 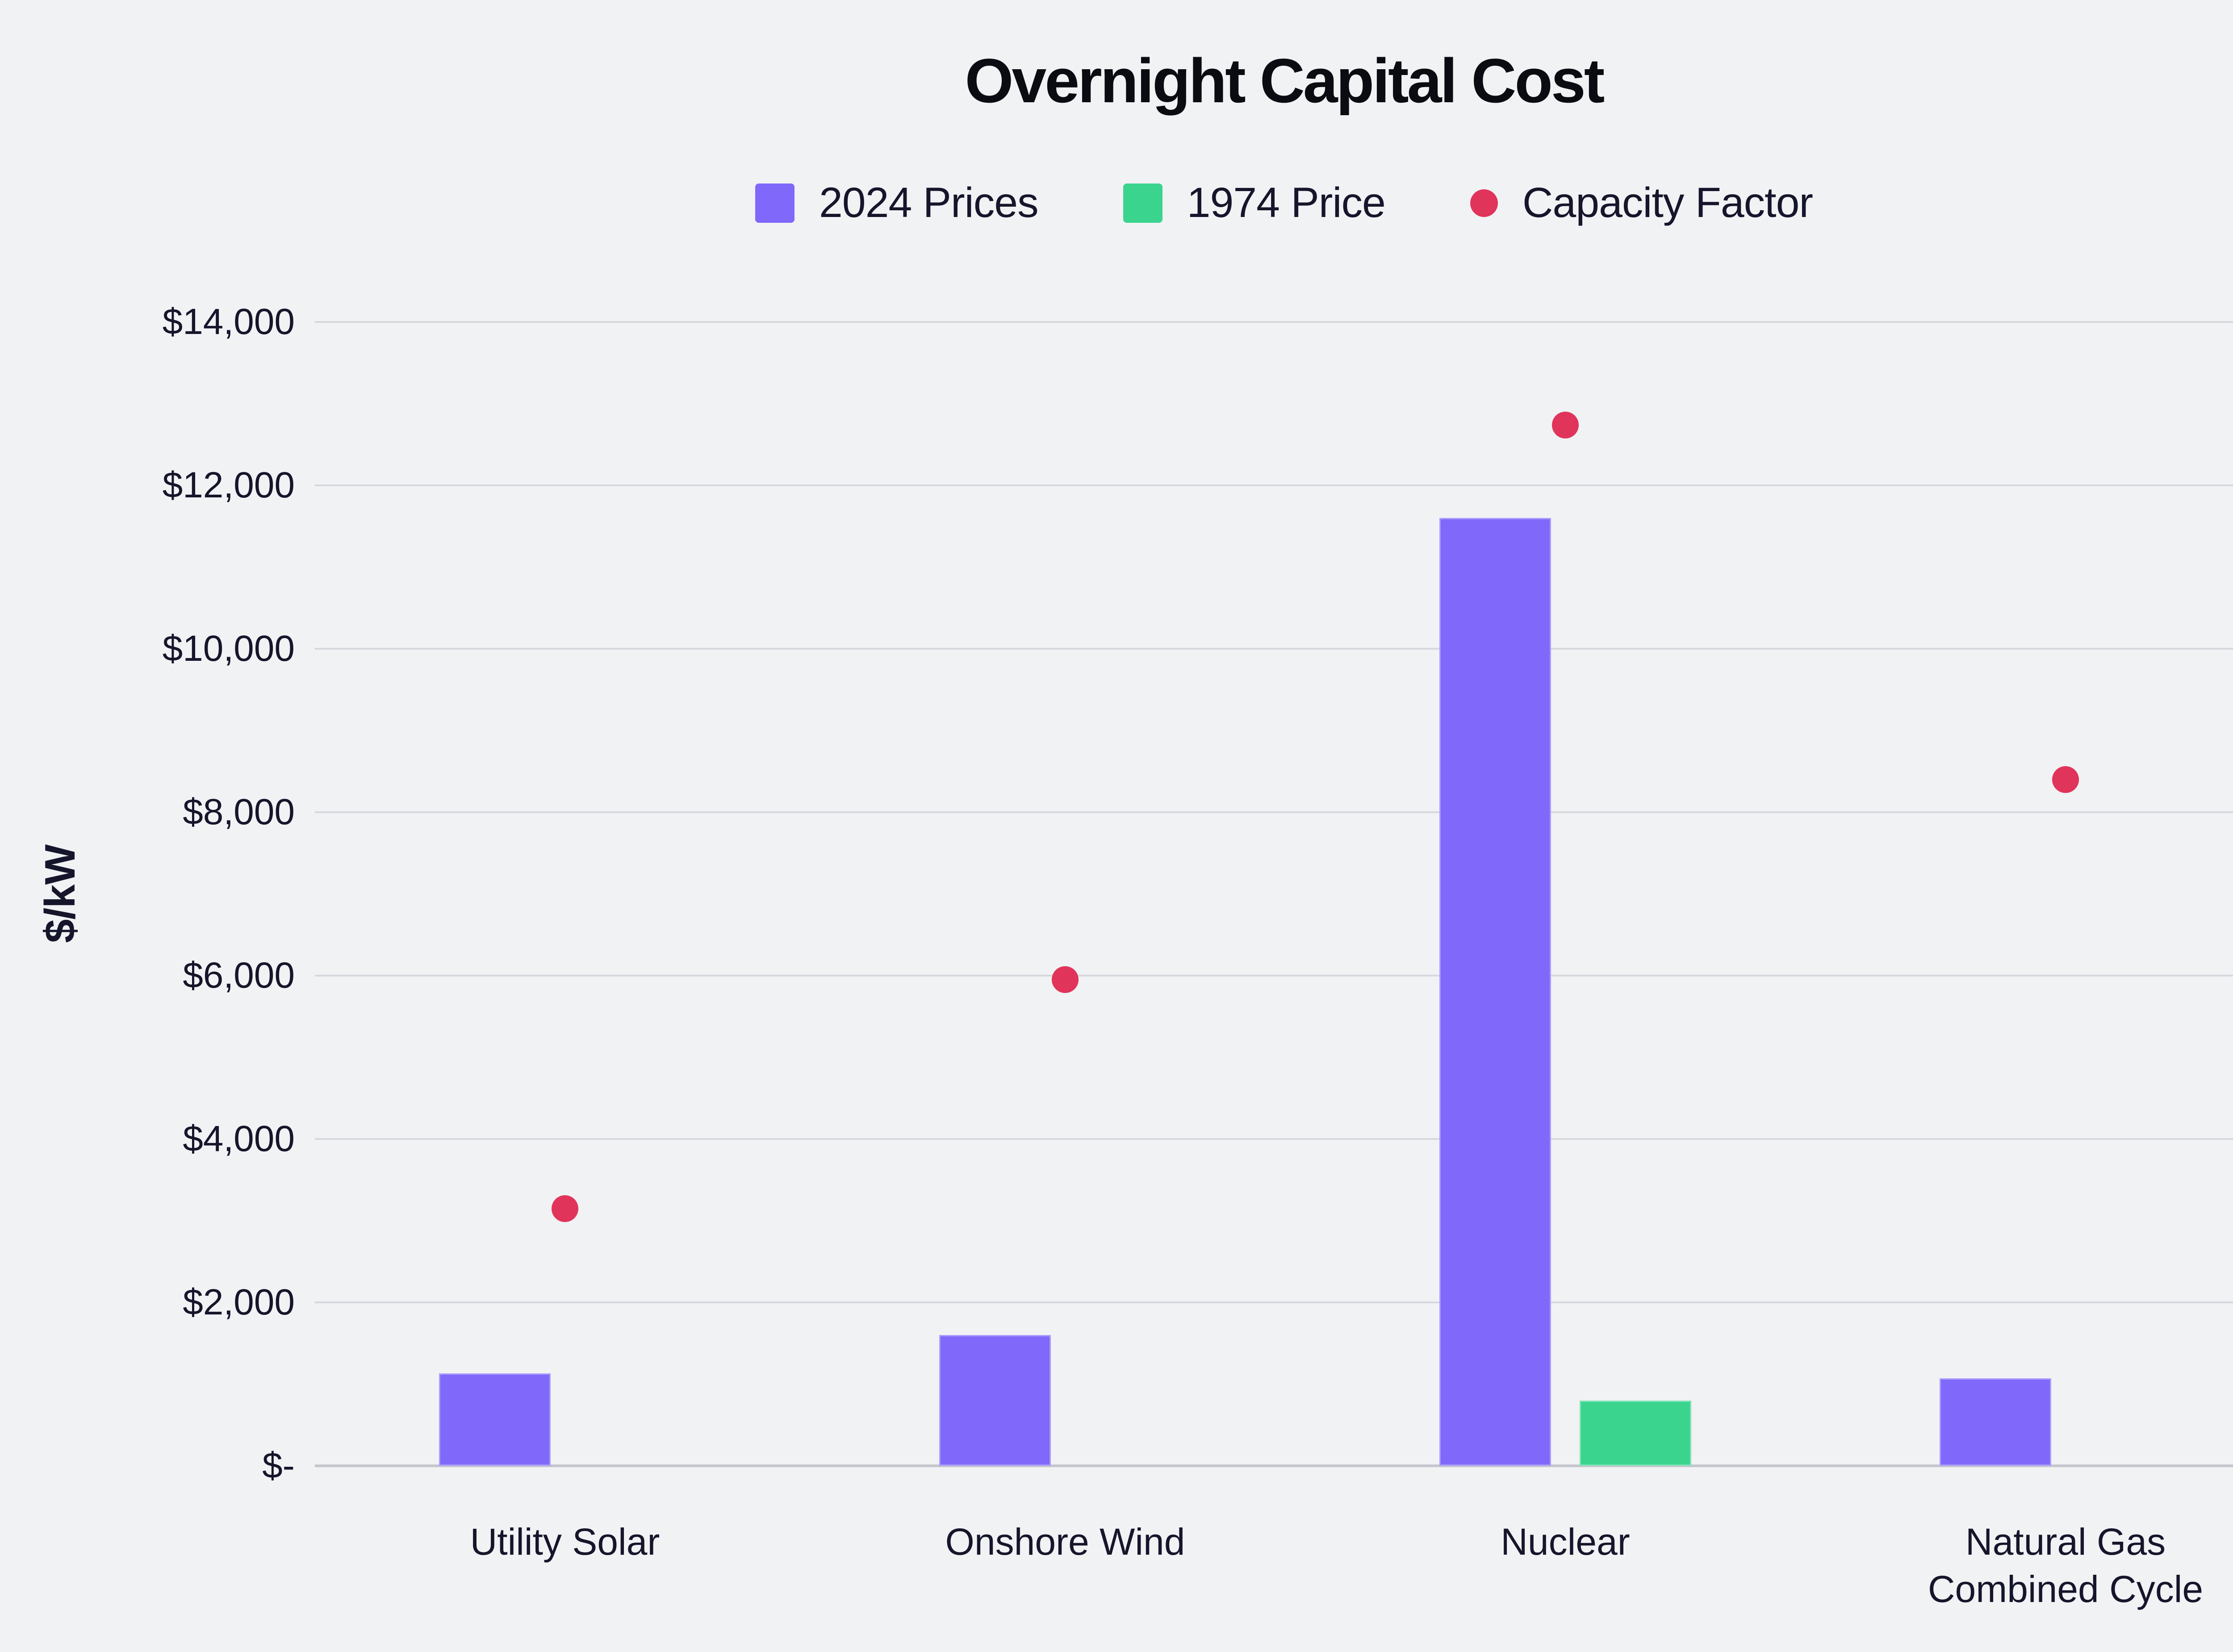 What do you see at coordinates (1484, 203) in the screenshot?
I see `legend-dot-icon` at bounding box center [1484, 203].